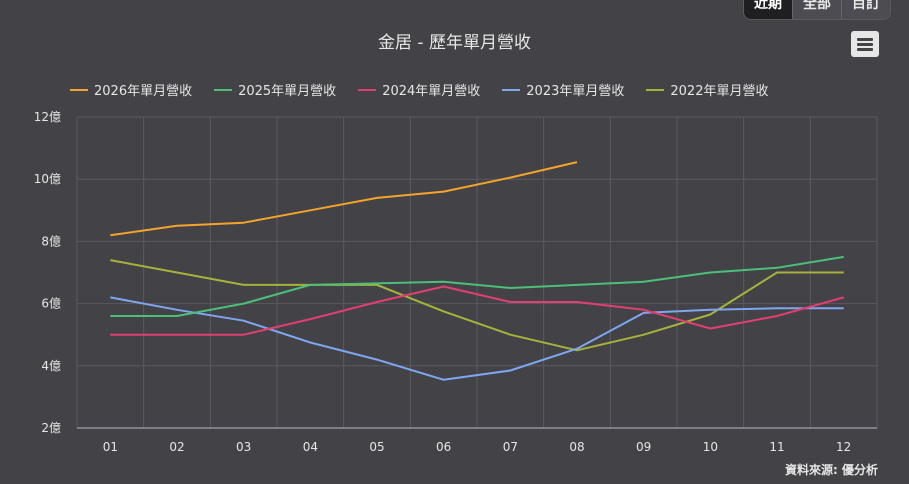 Image resolution: width=909 pixels, height=484 pixels. I want to click on x-tick-label: 08, so click(576, 447).